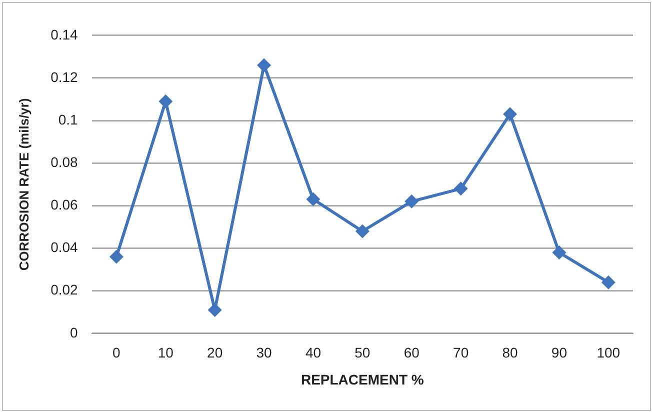 Image resolution: width=655 pixels, height=415 pixels. I want to click on y-tick-label: 0.04, so click(64, 247).